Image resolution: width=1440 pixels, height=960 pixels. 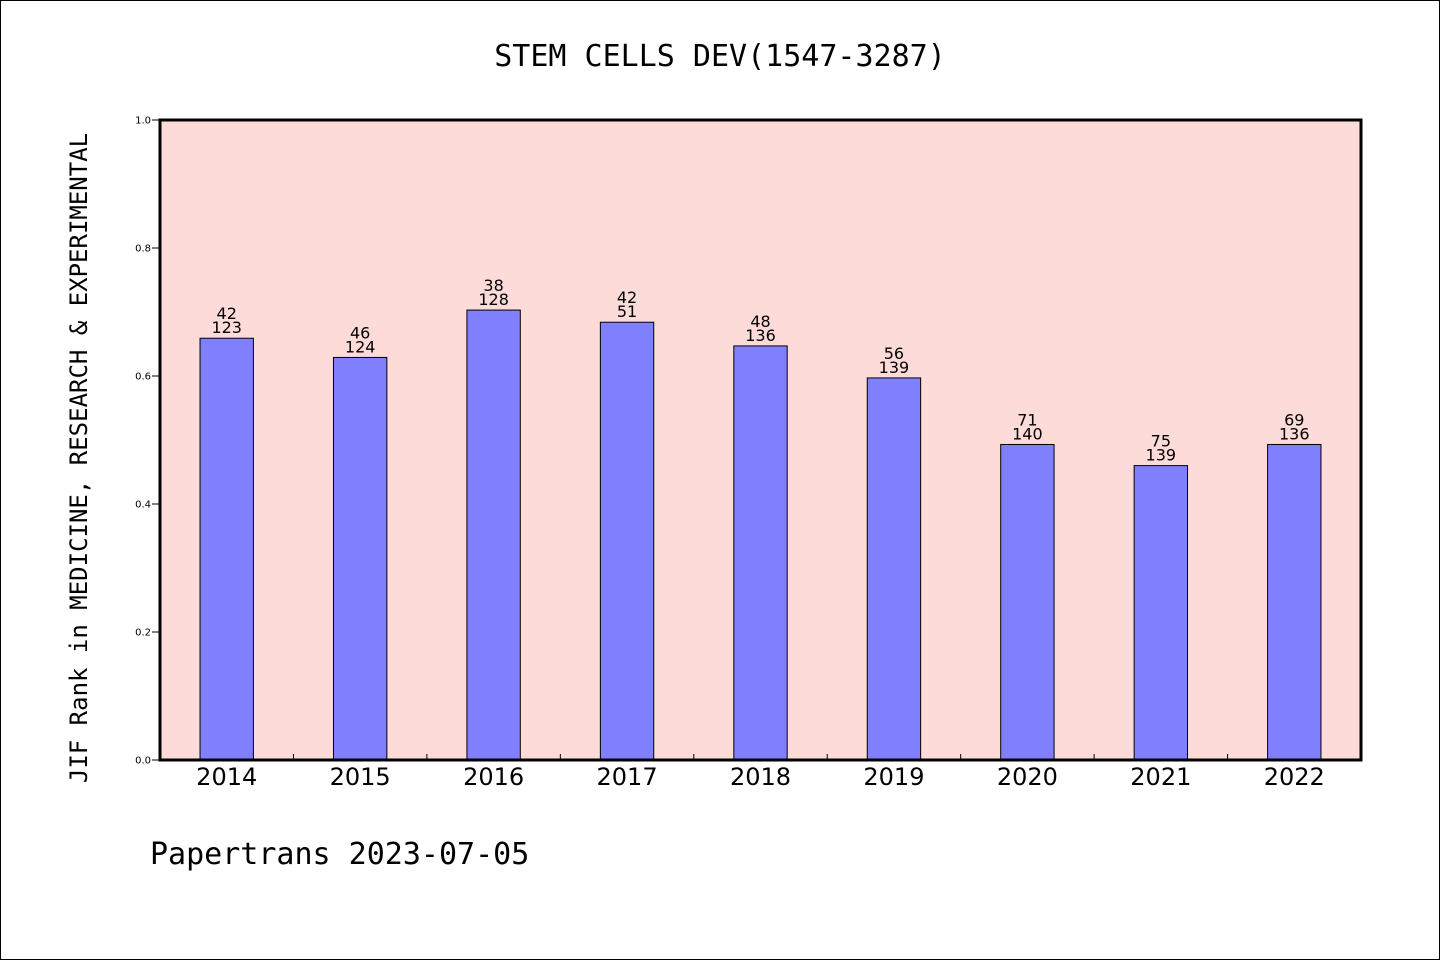 I want to click on y-tick-label: 0.8, so click(x=143, y=249).